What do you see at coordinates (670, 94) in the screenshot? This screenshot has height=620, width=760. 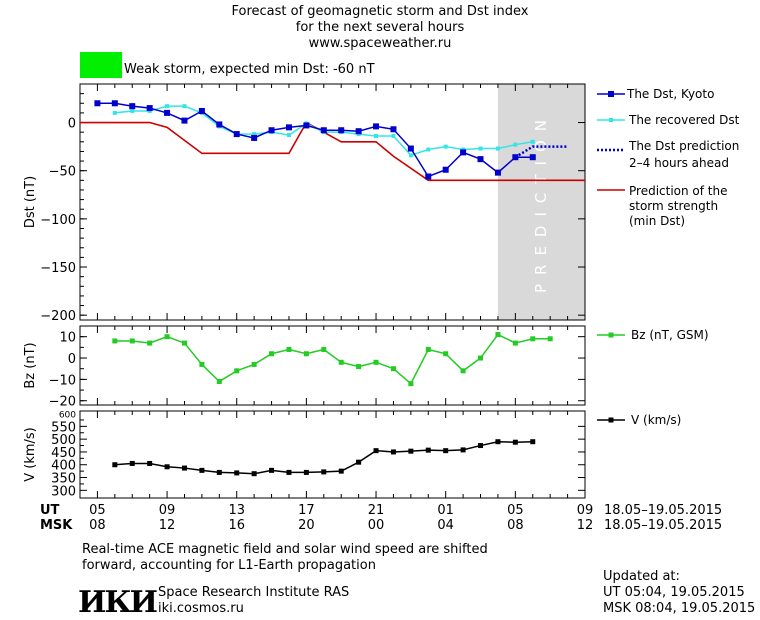 I see `legend-dst-kyoto: The Dst, Kyoto` at bounding box center [670, 94].